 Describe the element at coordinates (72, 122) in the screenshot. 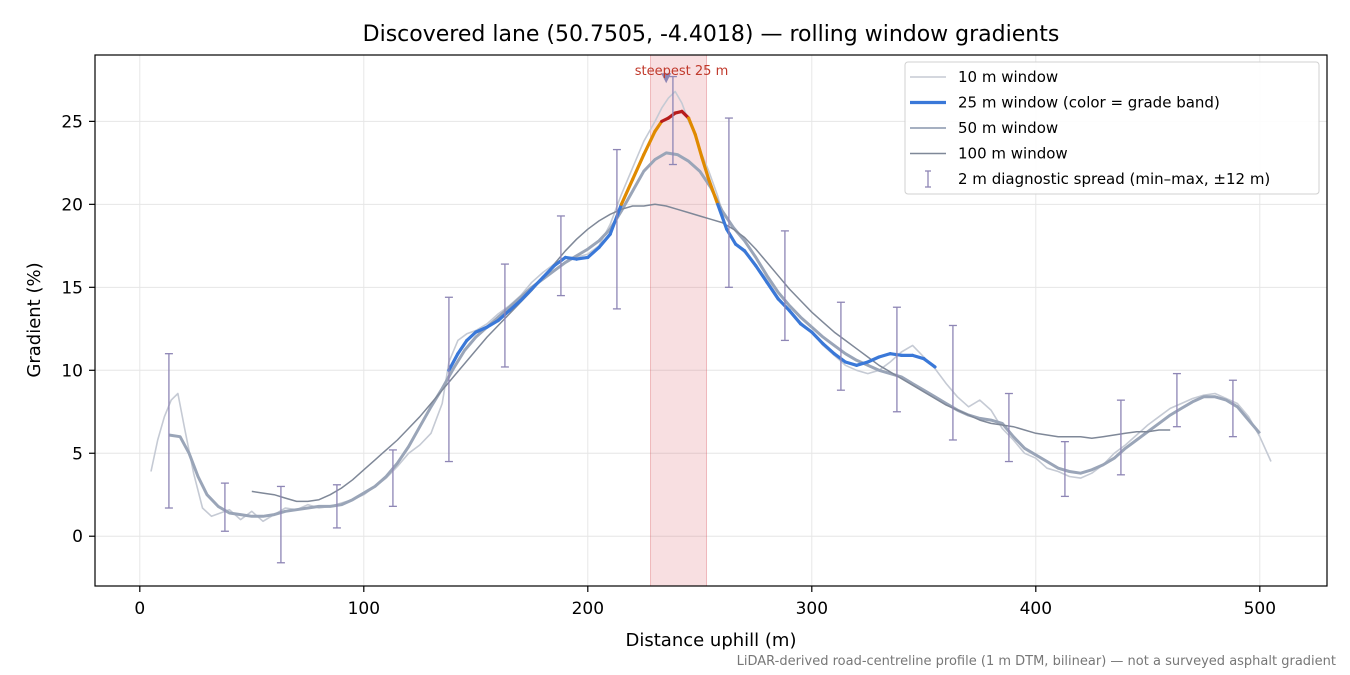

I see `y-tick-label: 25` at that location.